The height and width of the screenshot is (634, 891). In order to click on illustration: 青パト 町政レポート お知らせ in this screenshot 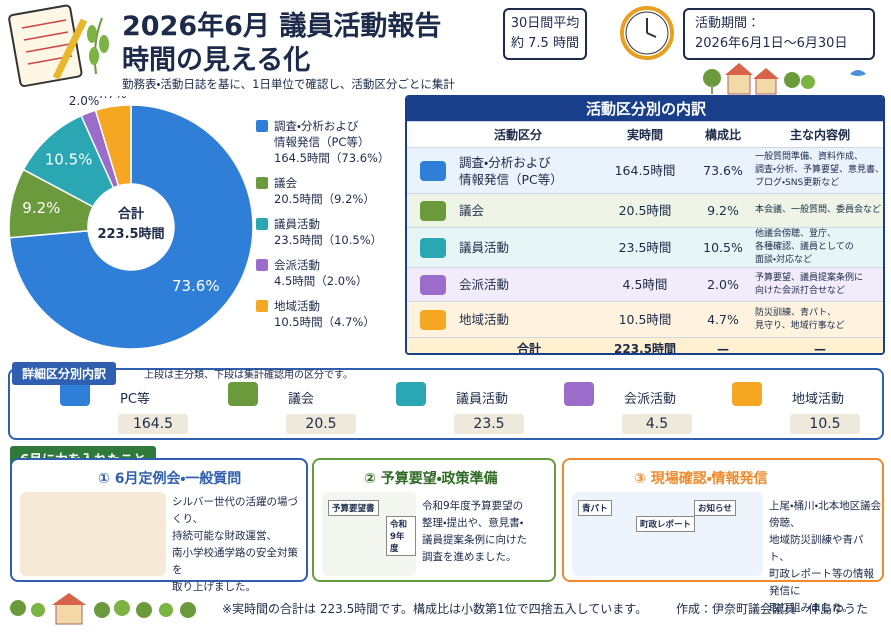, I will do `click(667, 534)`.